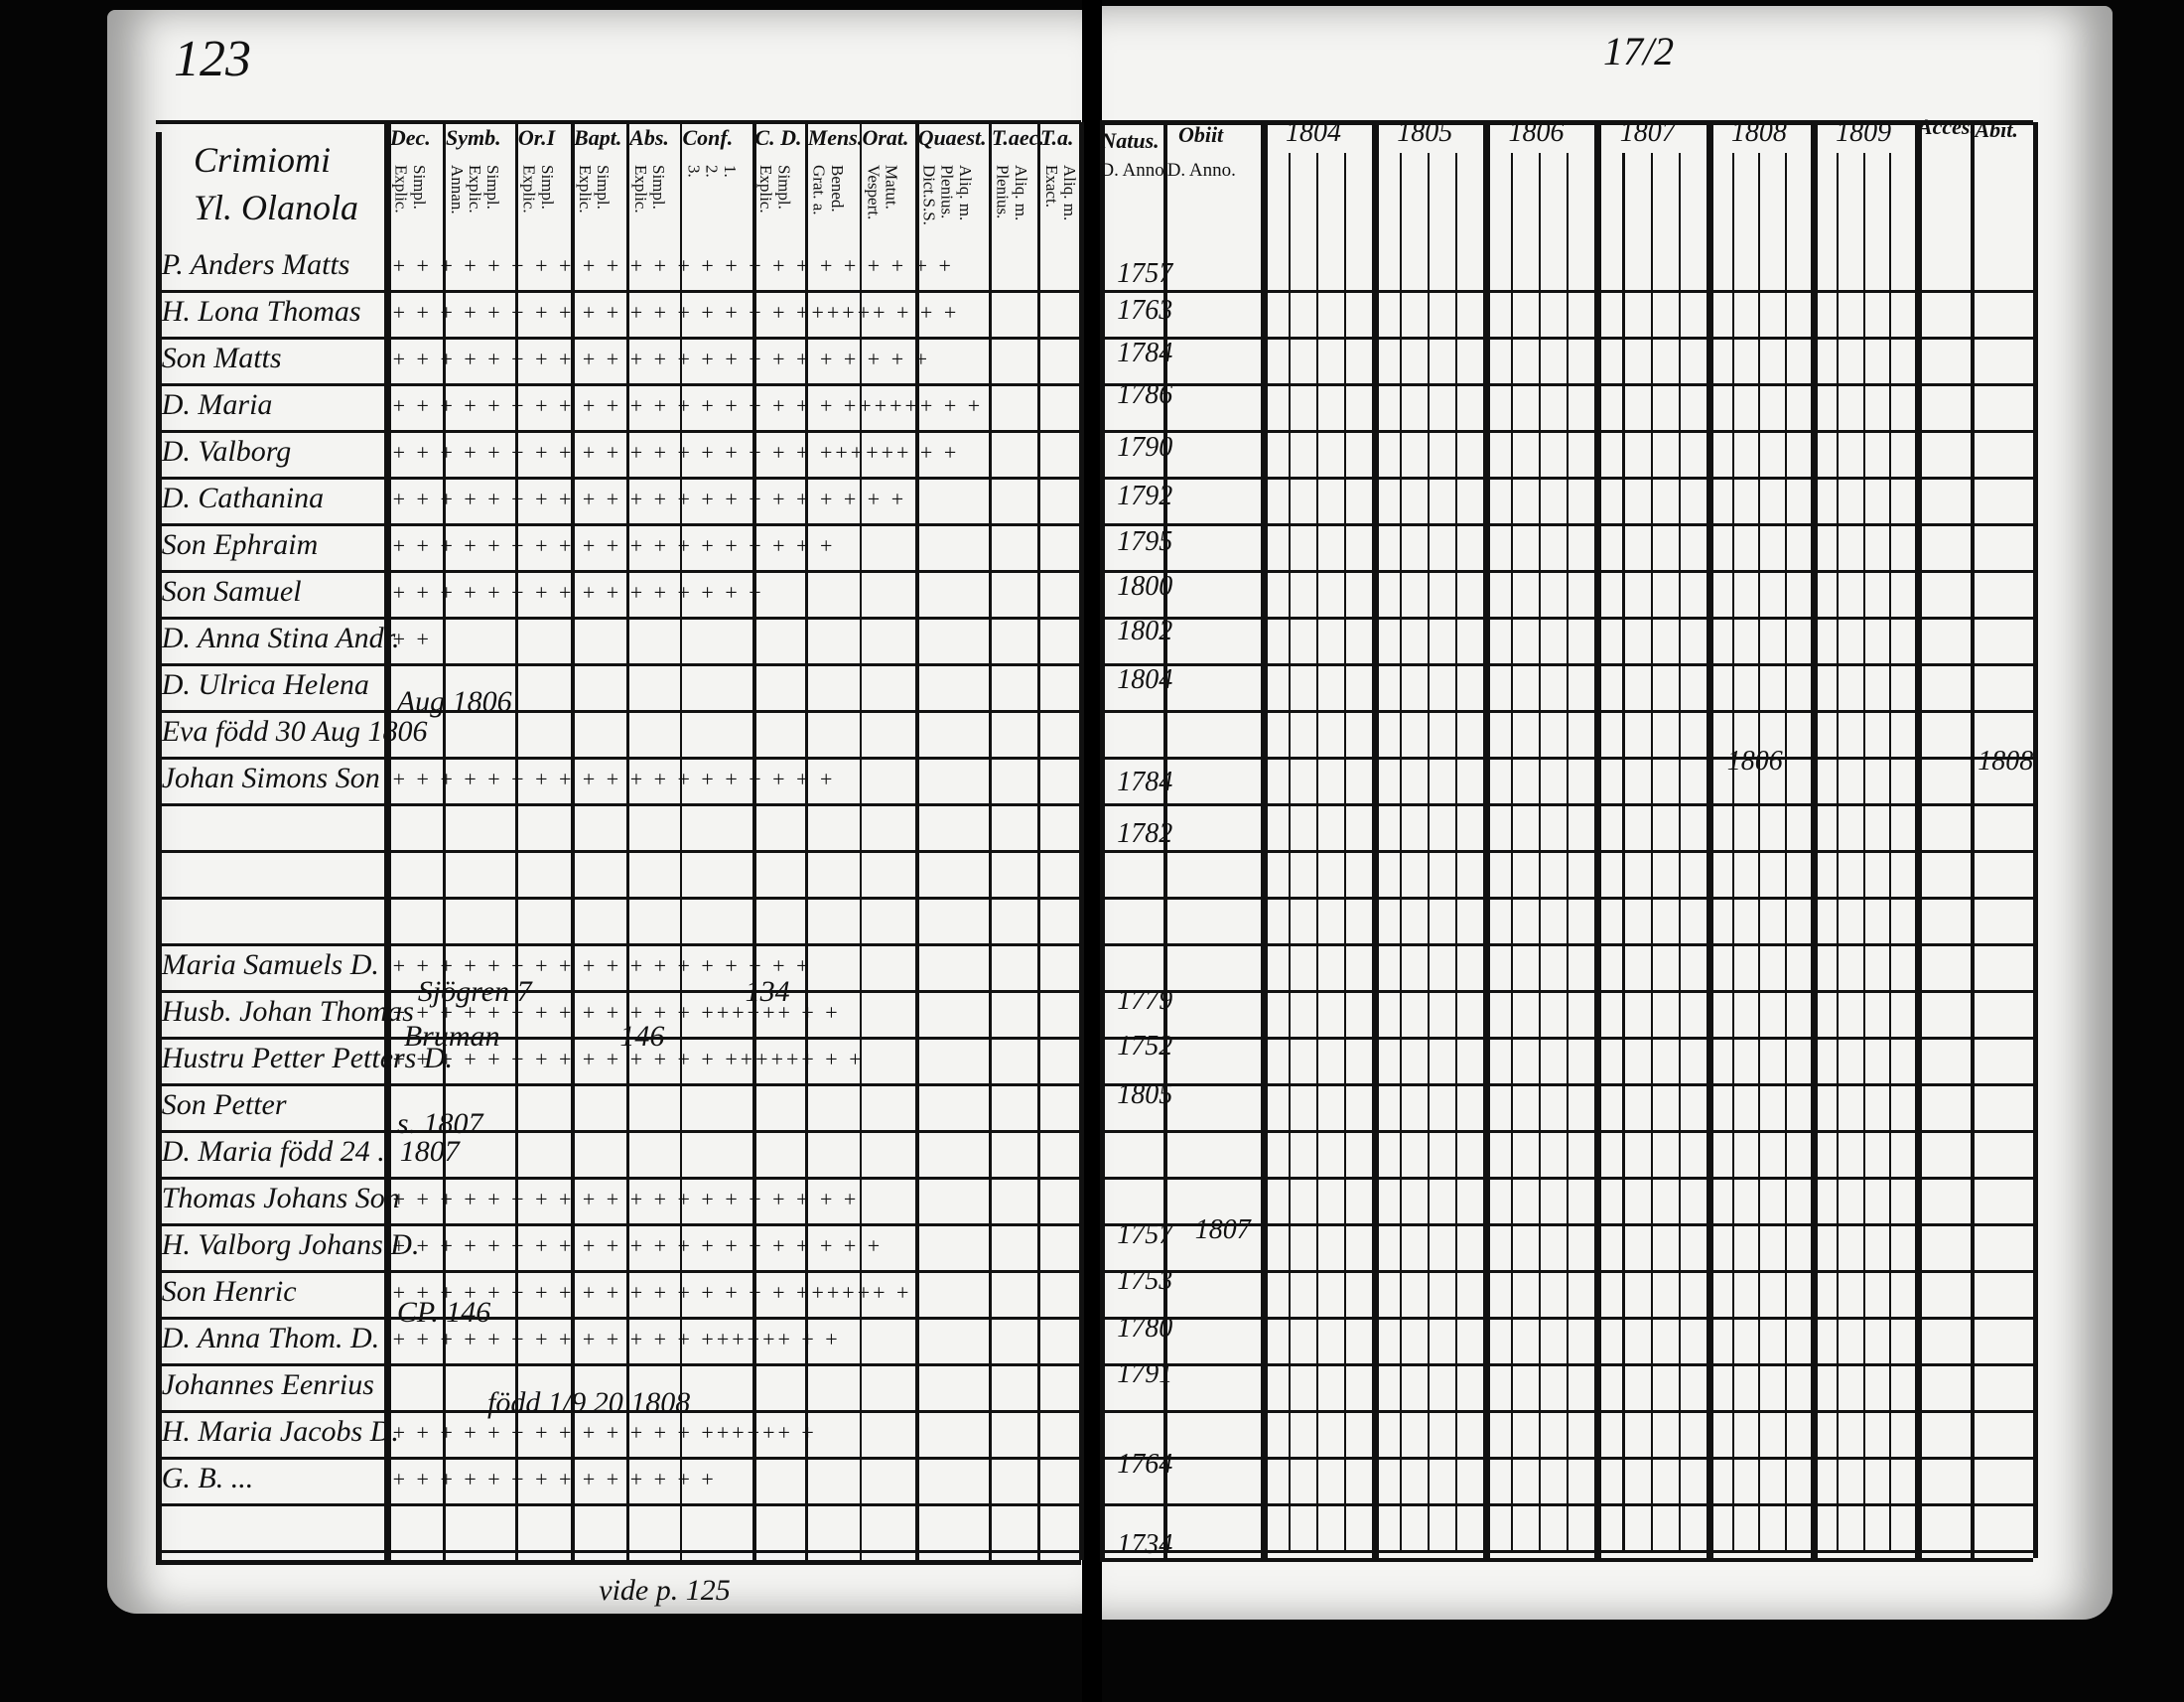  Describe the element at coordinates (578, 593) in the screenshot. I see `attendance-marks: + + + + + + + + + + + + + + + +` at that location.